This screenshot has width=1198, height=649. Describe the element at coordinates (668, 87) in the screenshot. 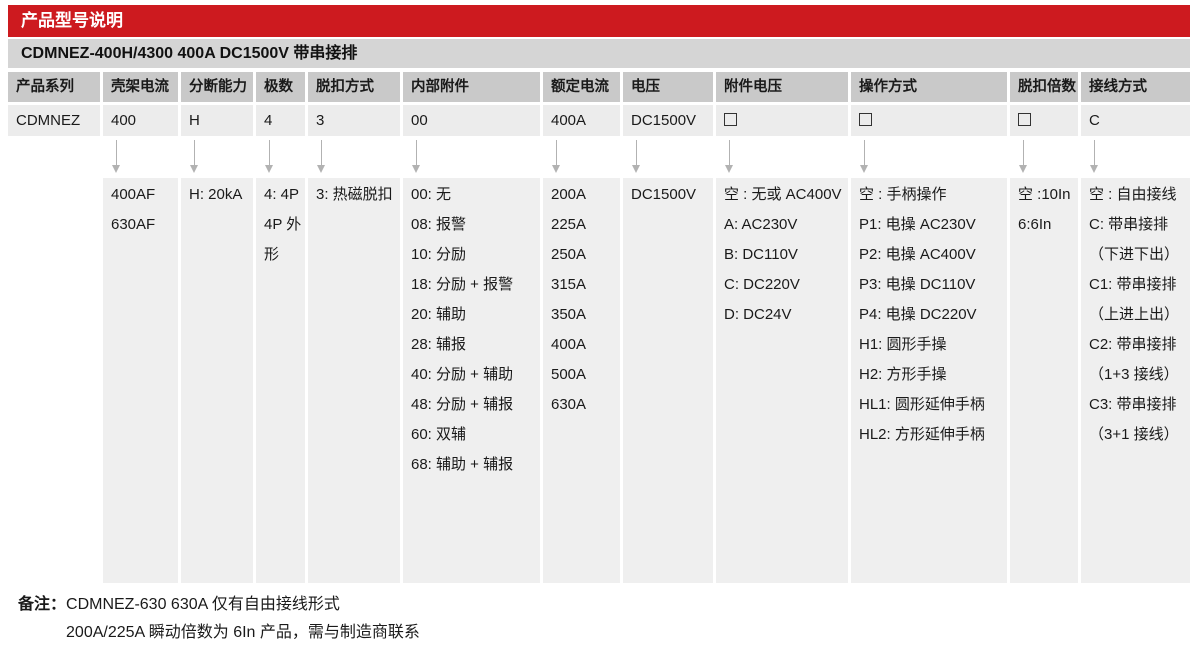

I see `column-header: 电压` at that location.